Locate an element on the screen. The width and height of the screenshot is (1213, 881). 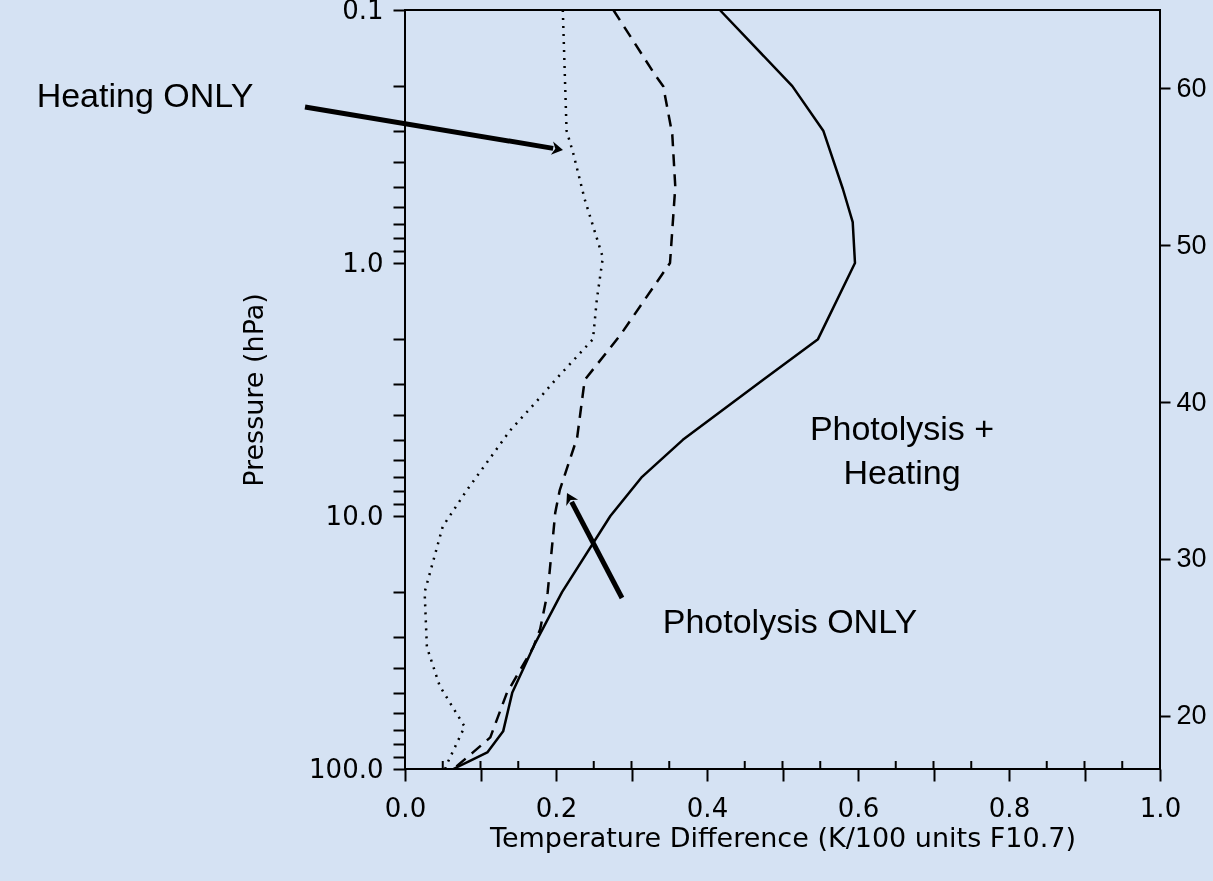
text: Heating ONLY is located at coordinates (145, 95).